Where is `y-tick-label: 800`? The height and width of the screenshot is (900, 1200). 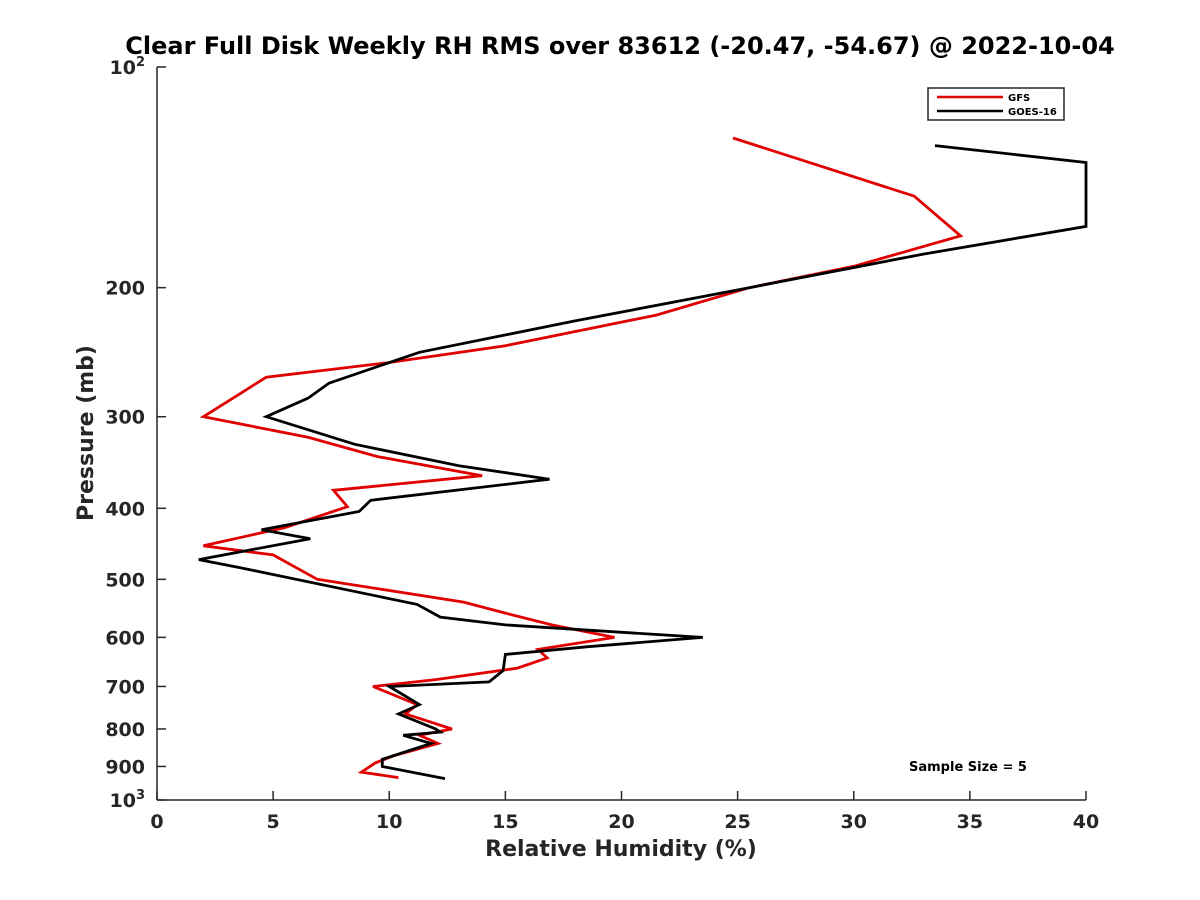
y-tick-label: 800 is located at coordinates (125, 730).